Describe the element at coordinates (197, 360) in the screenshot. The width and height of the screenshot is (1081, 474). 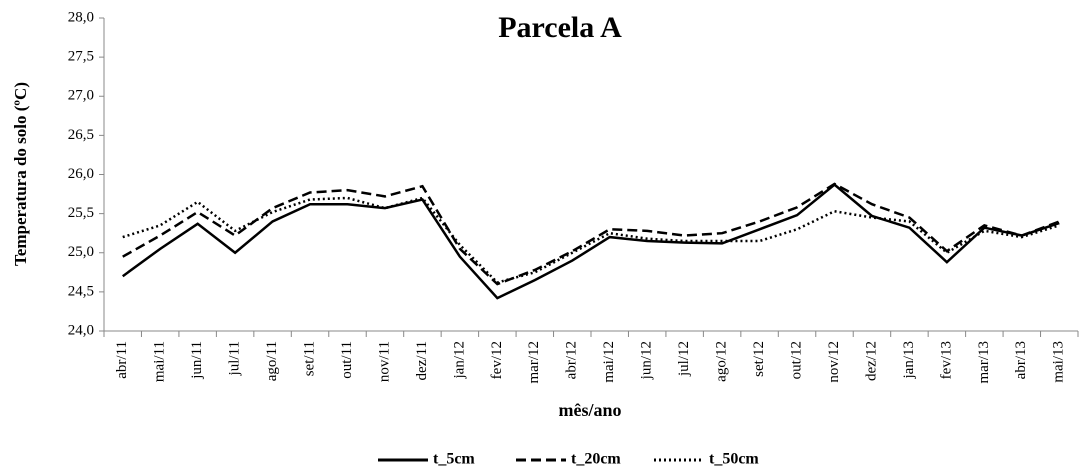
I see `x-tick-label: jun/11` at that location.